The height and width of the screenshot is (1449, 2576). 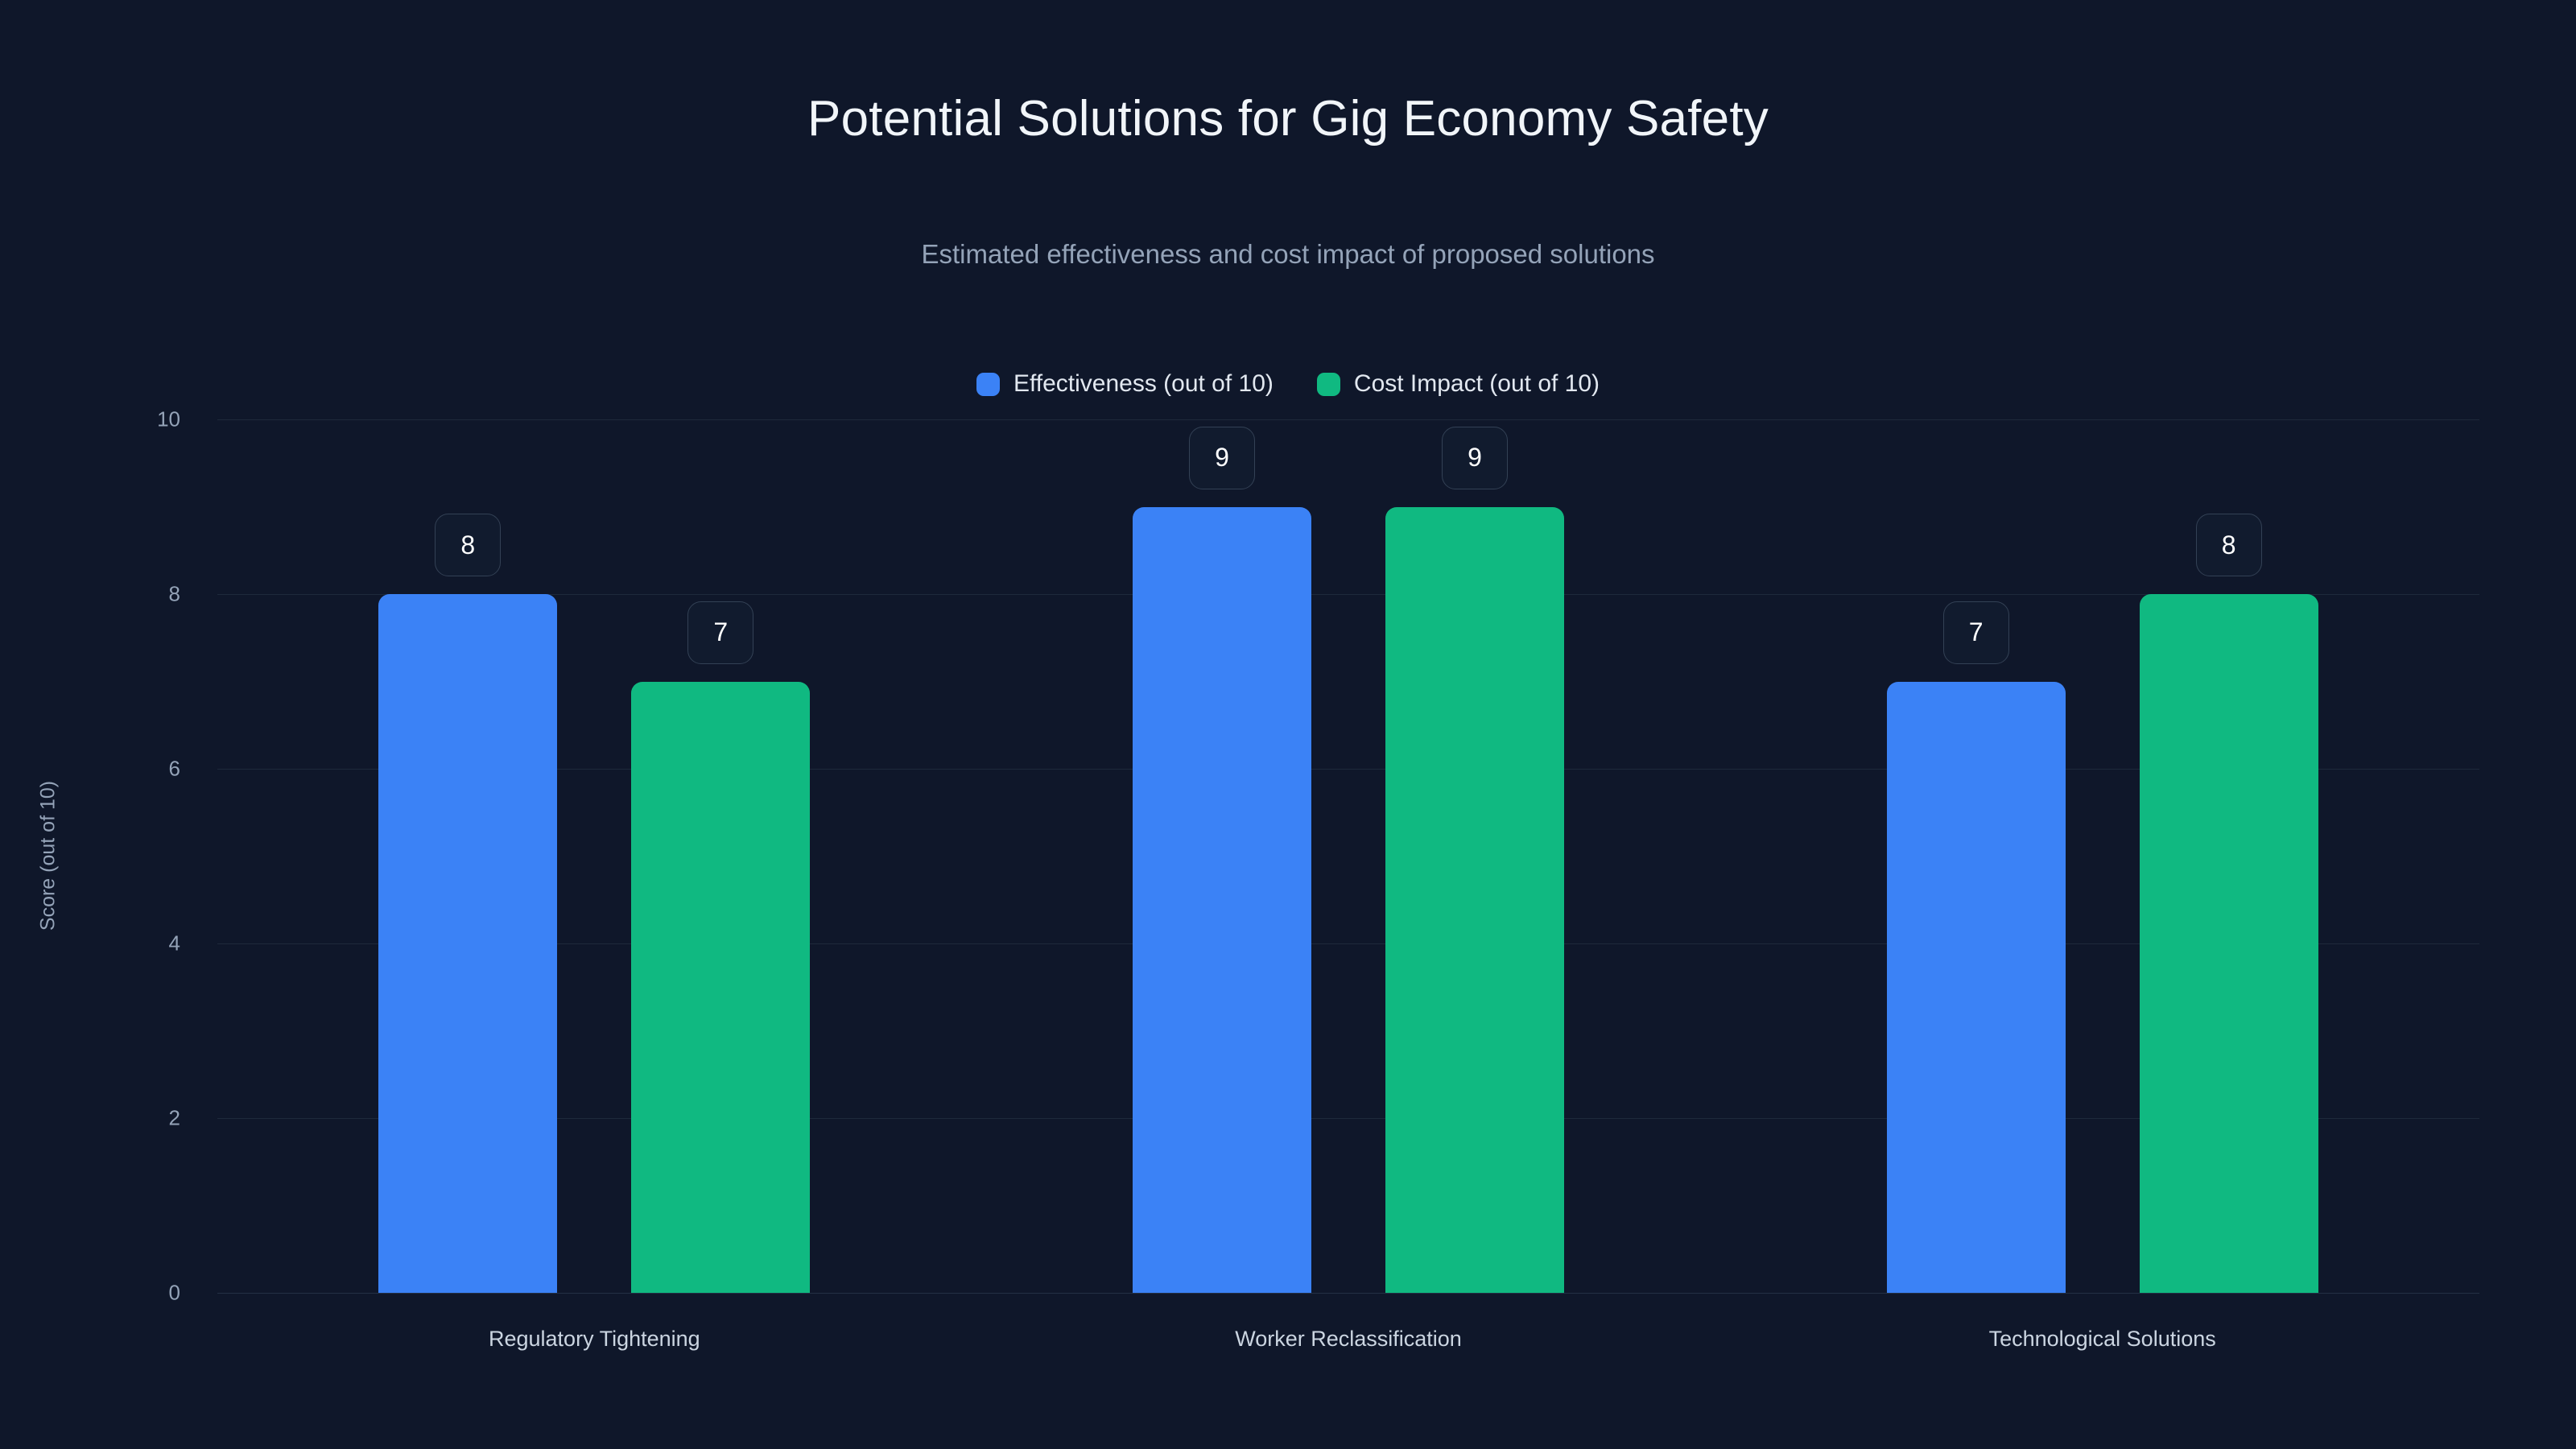 I want to click on legend-swatch-effectiveness, so click(x=988, y=384).